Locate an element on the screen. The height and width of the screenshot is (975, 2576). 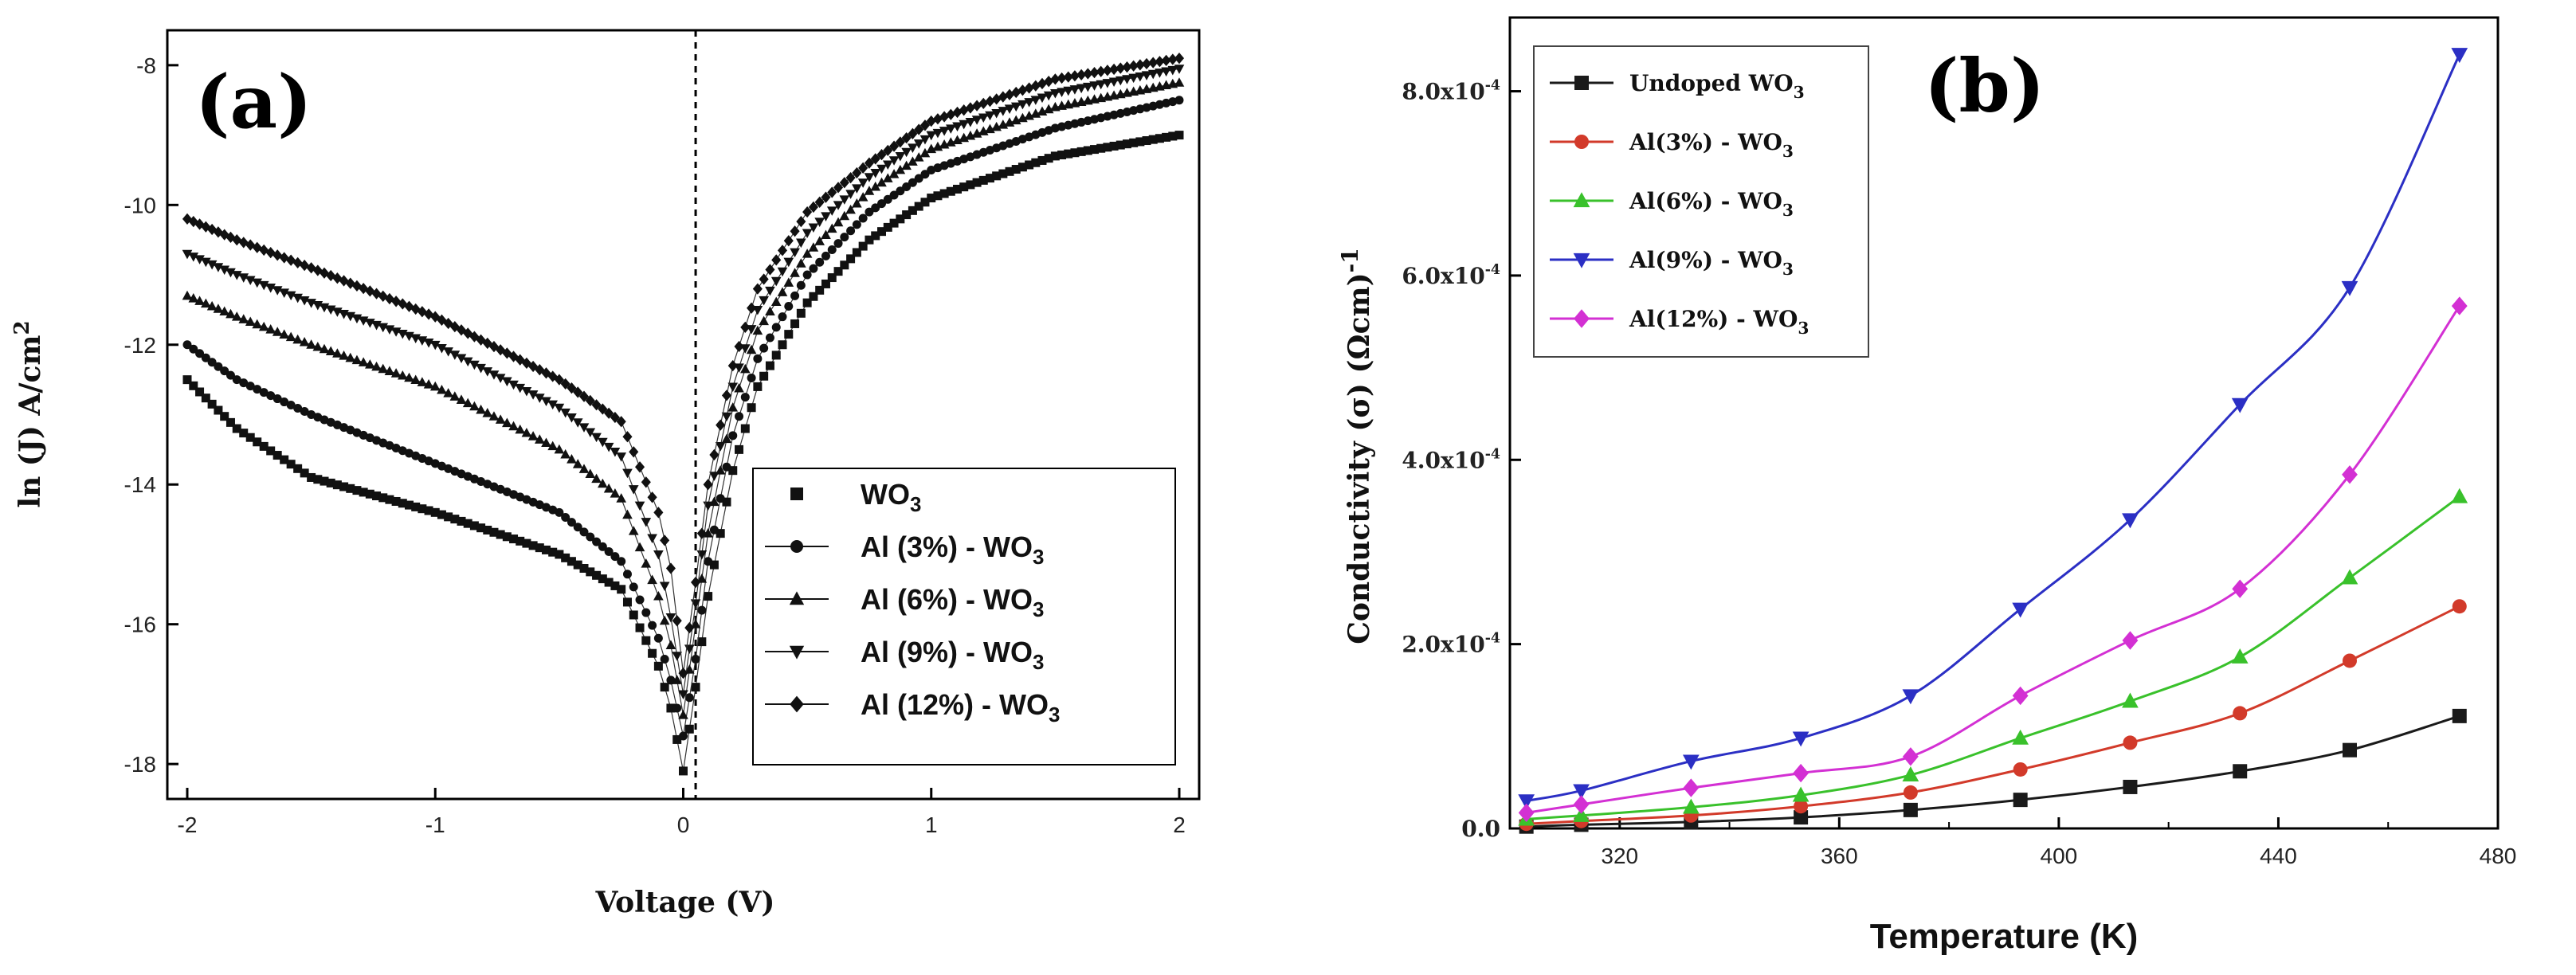
a-y-tick-label: -12 is located at coordinates (140, 345).